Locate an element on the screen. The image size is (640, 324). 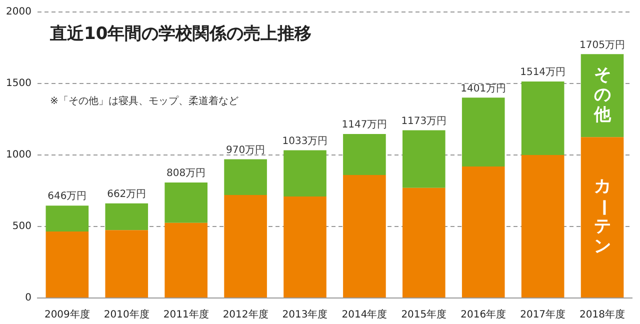
x-tick-label: 2011年度 is located at coordinates (186, 314).